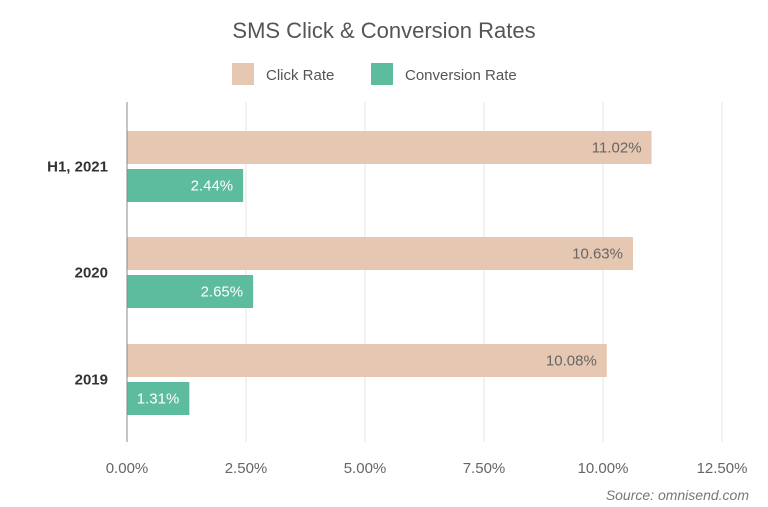  Describe the element at coordinates (461, 75) in the screenshot. I see `legend-label-conversion-rate: Conversion Rate` at that location.